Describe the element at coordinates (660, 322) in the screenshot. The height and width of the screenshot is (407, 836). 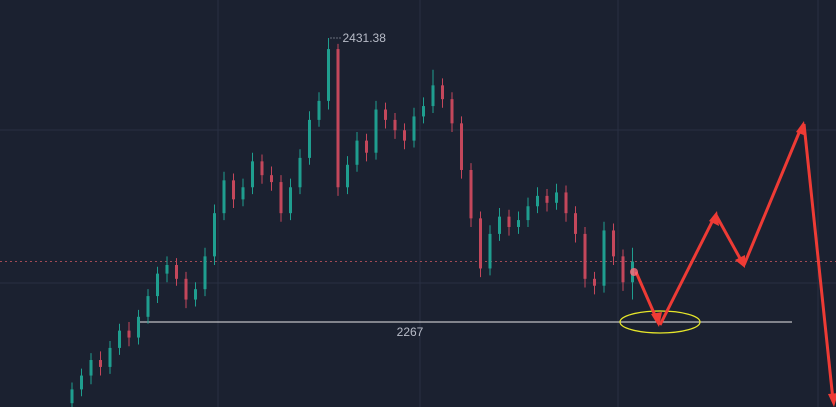
I see `highlight-ellipse` at that location.